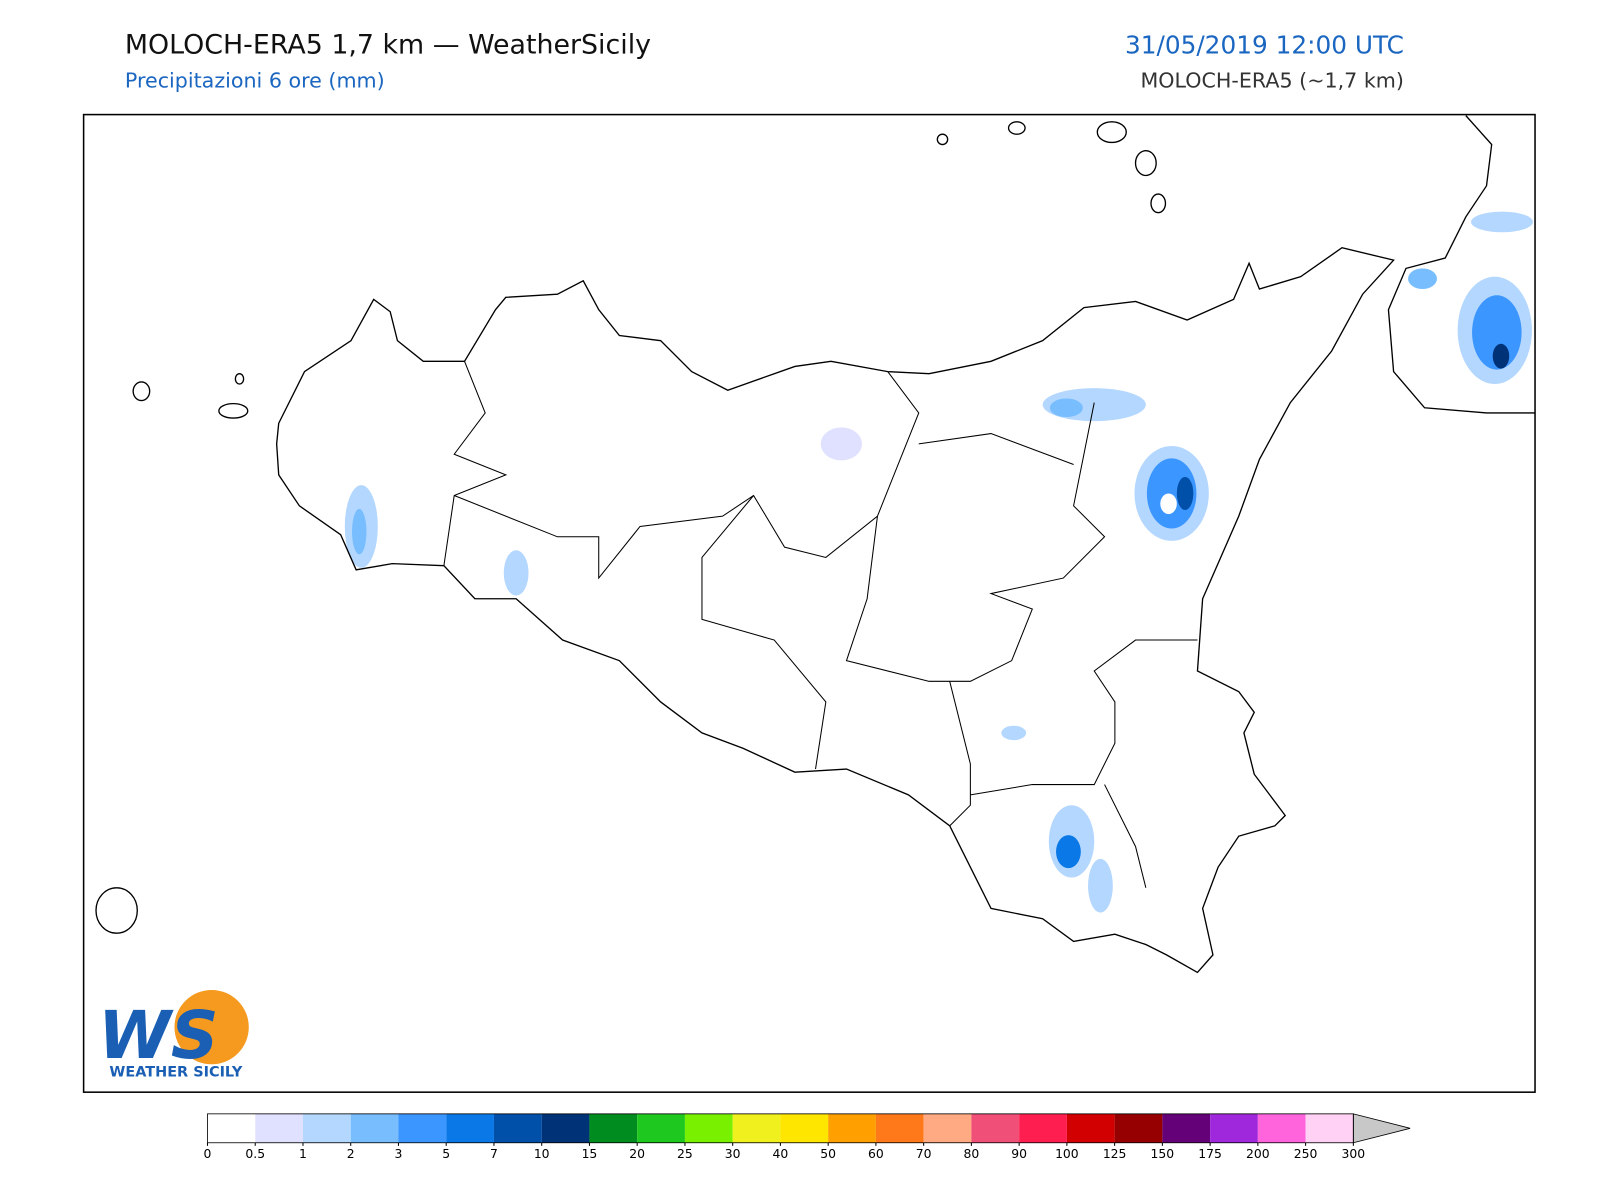  Describe the element at coordinates (1354, 1154) in the screenshot. I see `colorbar-tick-label: 300` at that location.